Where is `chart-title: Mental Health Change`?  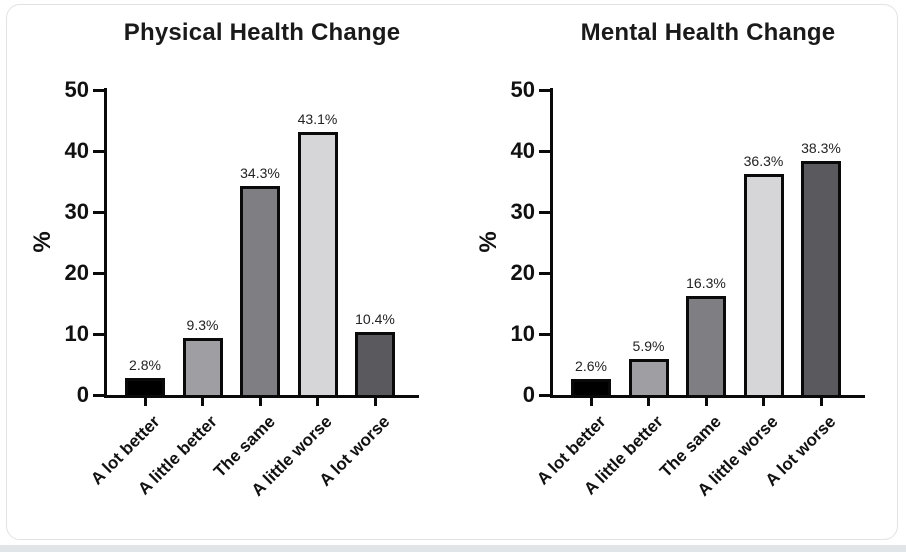 chart-title: Mental Health Change is located at coordinates (708, 32).